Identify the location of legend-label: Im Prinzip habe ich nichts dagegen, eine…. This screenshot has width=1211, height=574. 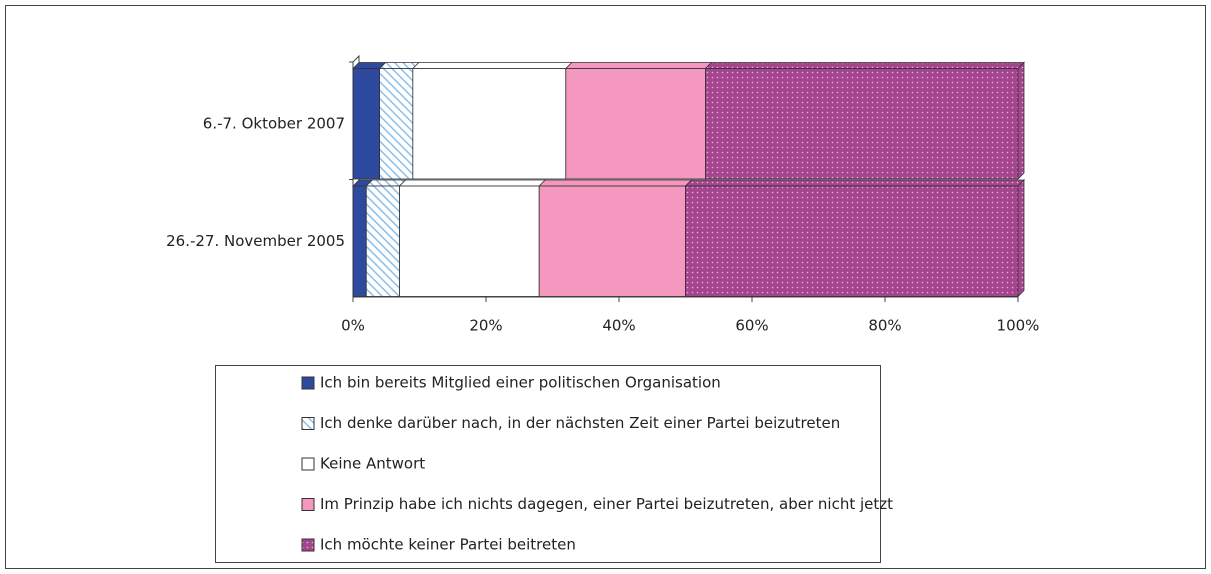
(606, 504).